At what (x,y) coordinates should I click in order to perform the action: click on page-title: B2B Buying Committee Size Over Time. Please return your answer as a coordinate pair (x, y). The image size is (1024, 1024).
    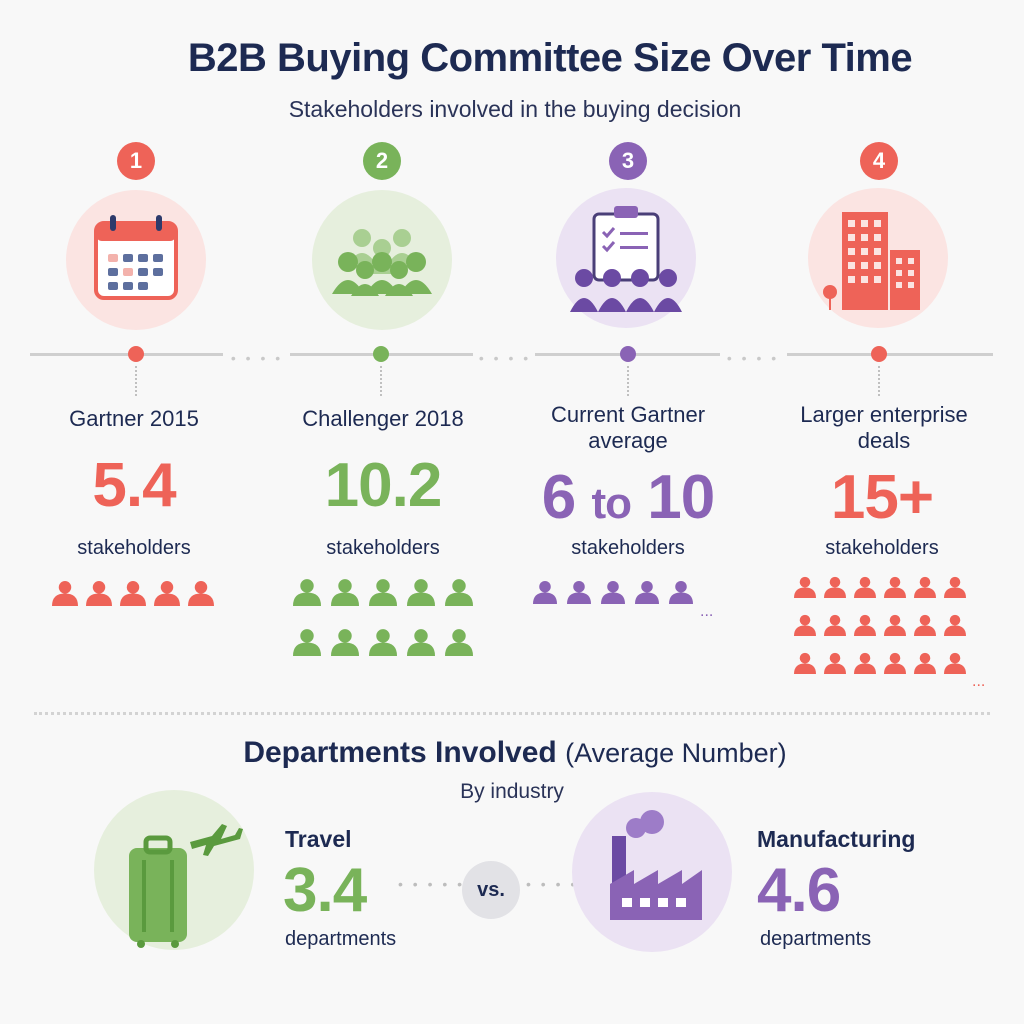
    Looking at the image, I should click on (550, 58).